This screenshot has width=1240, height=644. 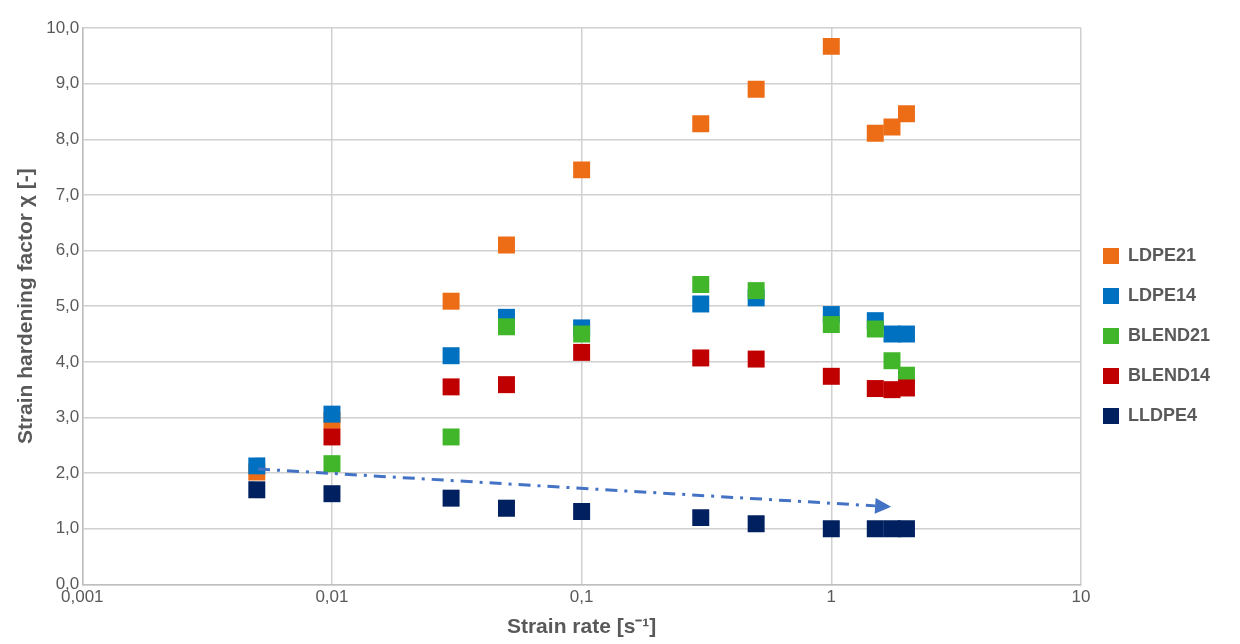 I want to click on y-tick-label: 1,0, so click(x=67, y=528).